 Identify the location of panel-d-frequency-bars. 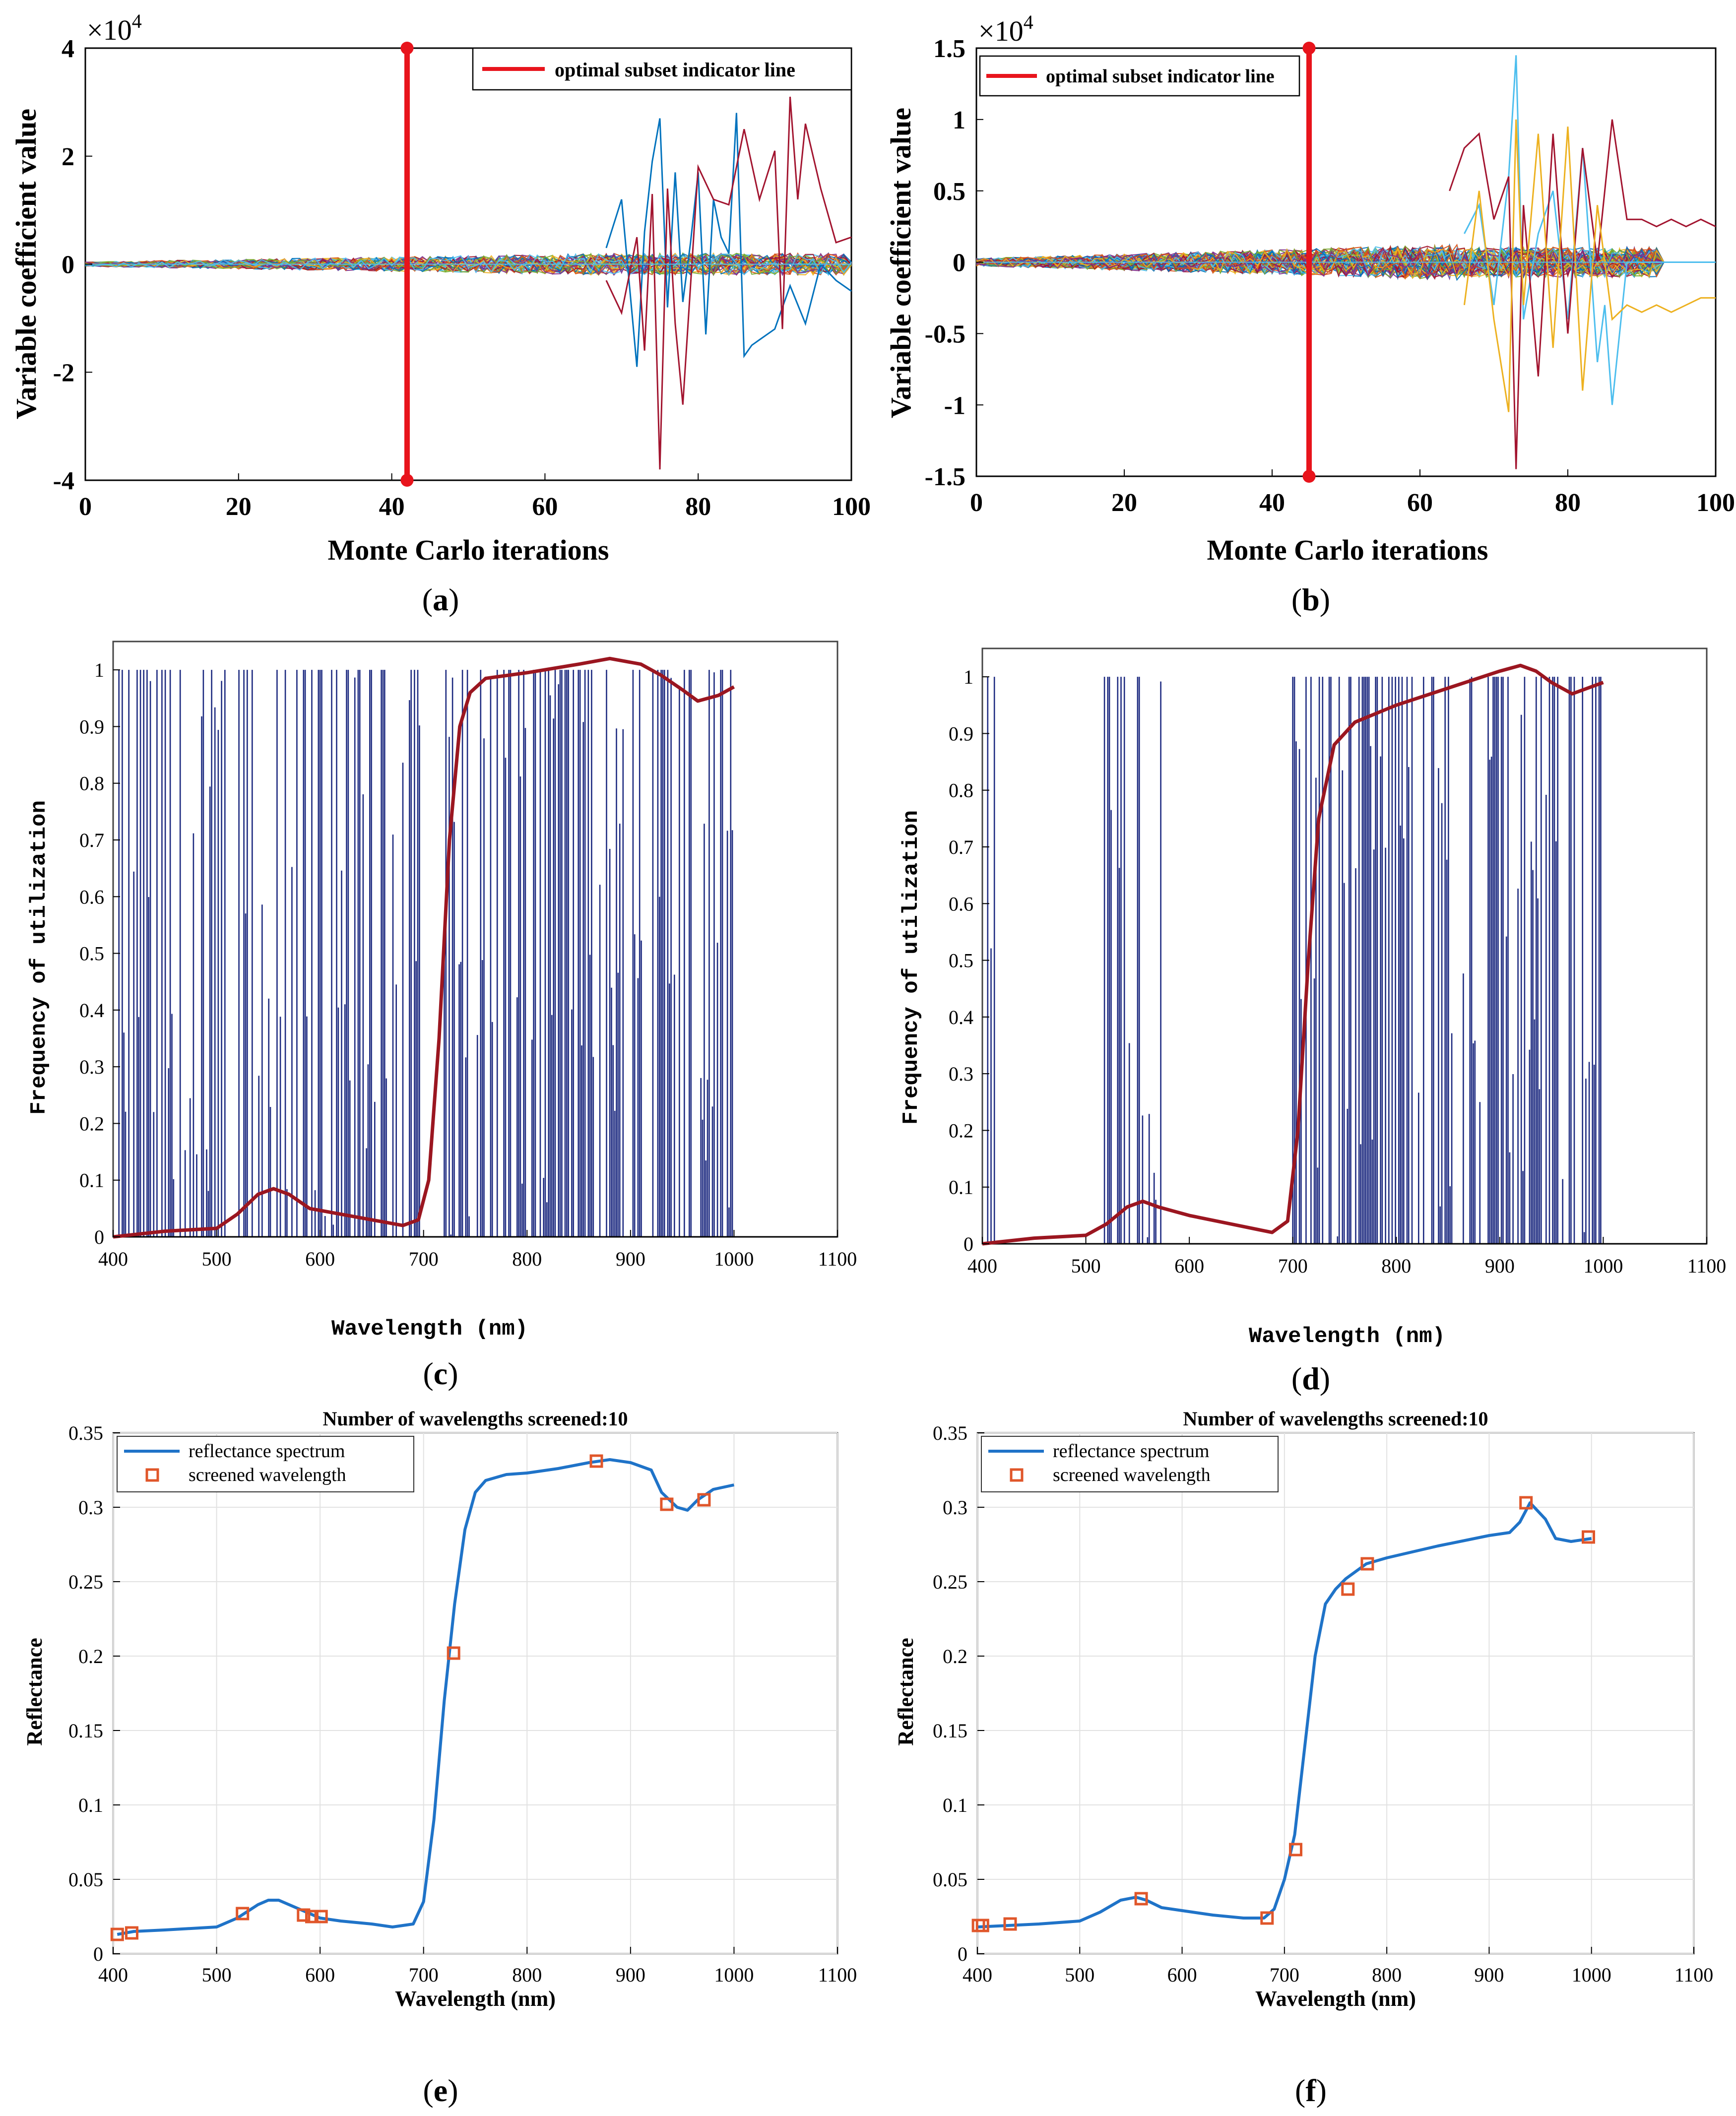
(1344, 954).